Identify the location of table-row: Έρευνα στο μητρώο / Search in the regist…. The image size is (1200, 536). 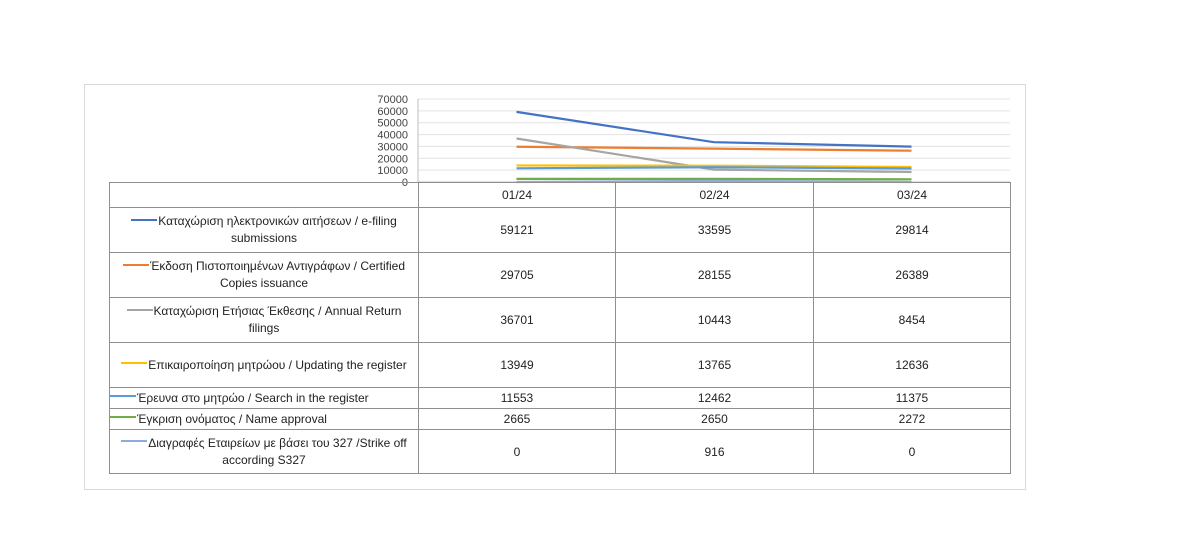
(560, 398).